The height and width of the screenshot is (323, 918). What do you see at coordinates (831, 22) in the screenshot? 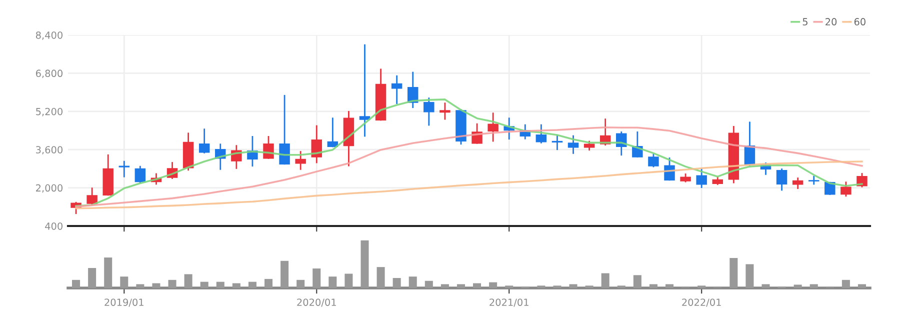
I see `legend-label: 20` at bounding box center [831, 22].